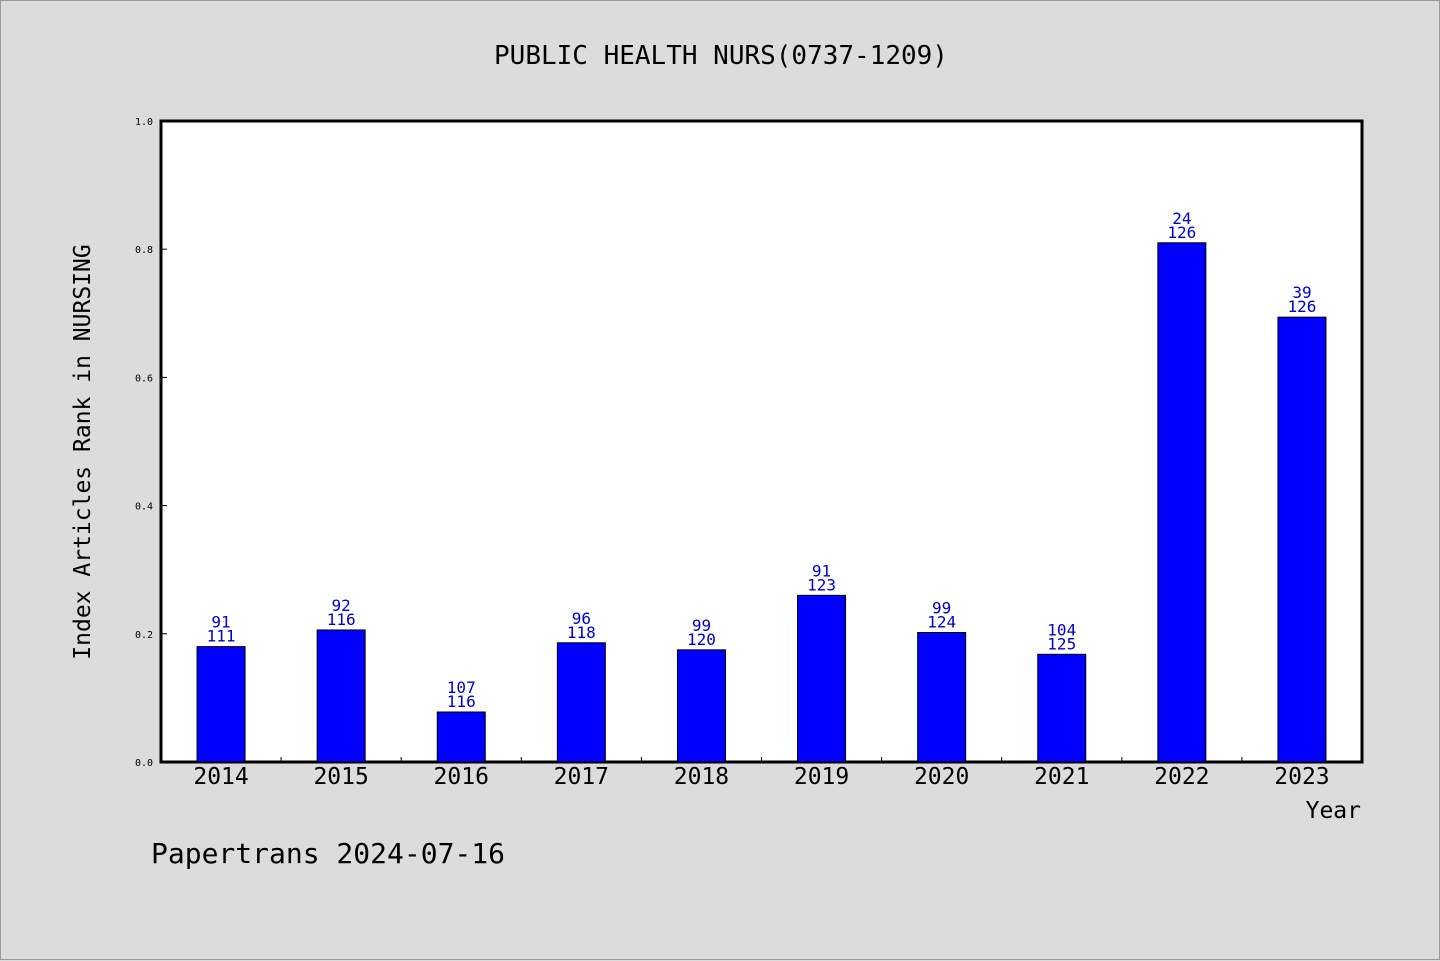 The height and width of the screenshot is (961, 1440). I want to click on x-tick-label: 2016, so click(461, 777).